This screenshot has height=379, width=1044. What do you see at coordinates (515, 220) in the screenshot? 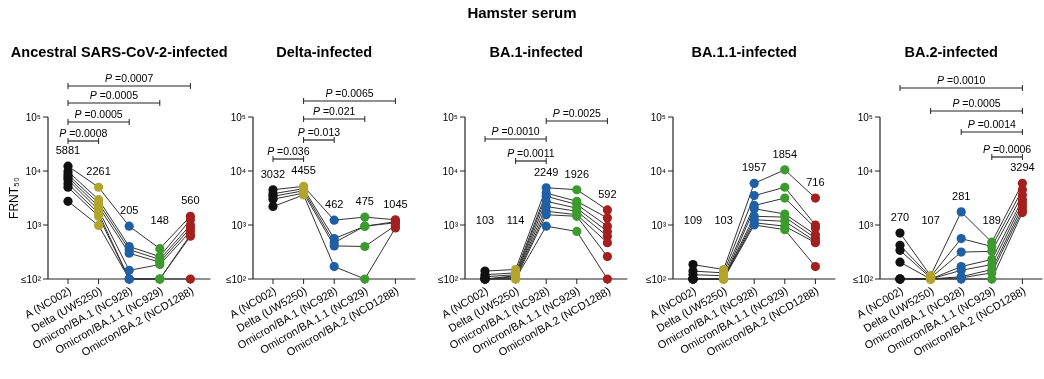
I see `annotation: 114` at bounding box center [515, 220].